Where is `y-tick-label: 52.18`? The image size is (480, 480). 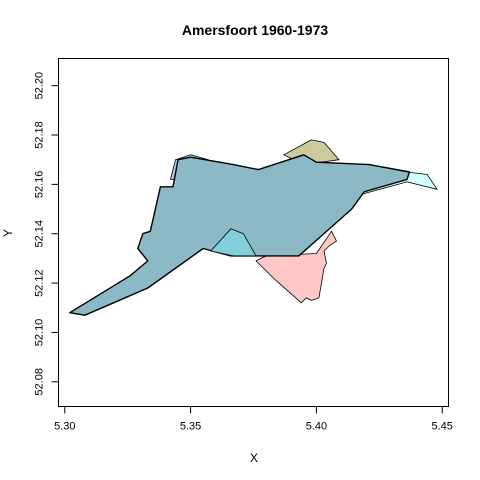
y-tick-label: 52.18 is located at coordinates (40, 135).